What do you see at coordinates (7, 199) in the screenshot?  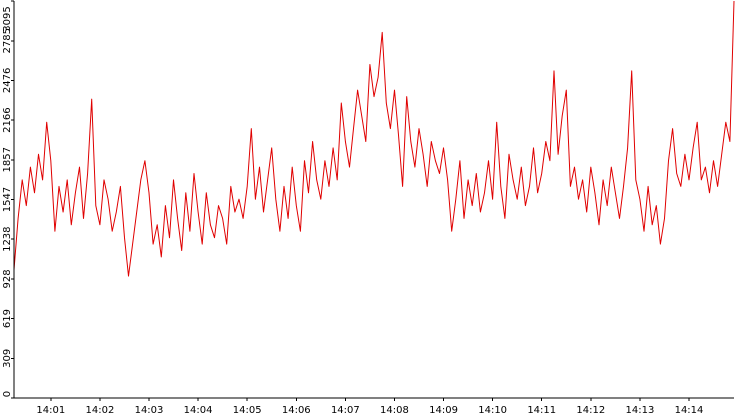 I see `y-tick-label: 1547` at bounding box center [7, 199].